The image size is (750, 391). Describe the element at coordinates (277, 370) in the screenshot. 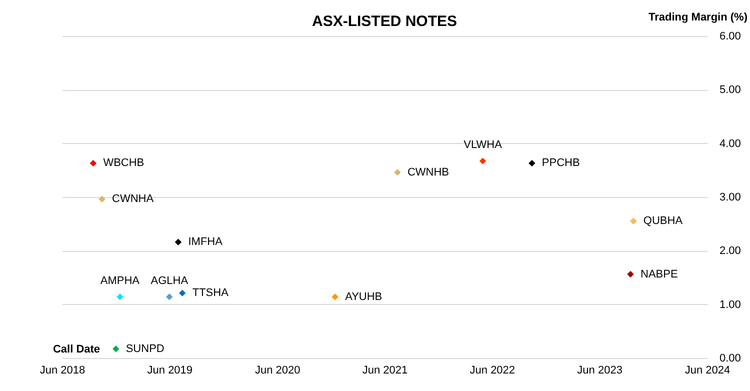

I see `x-tick-label: Jun 2020` at that location.